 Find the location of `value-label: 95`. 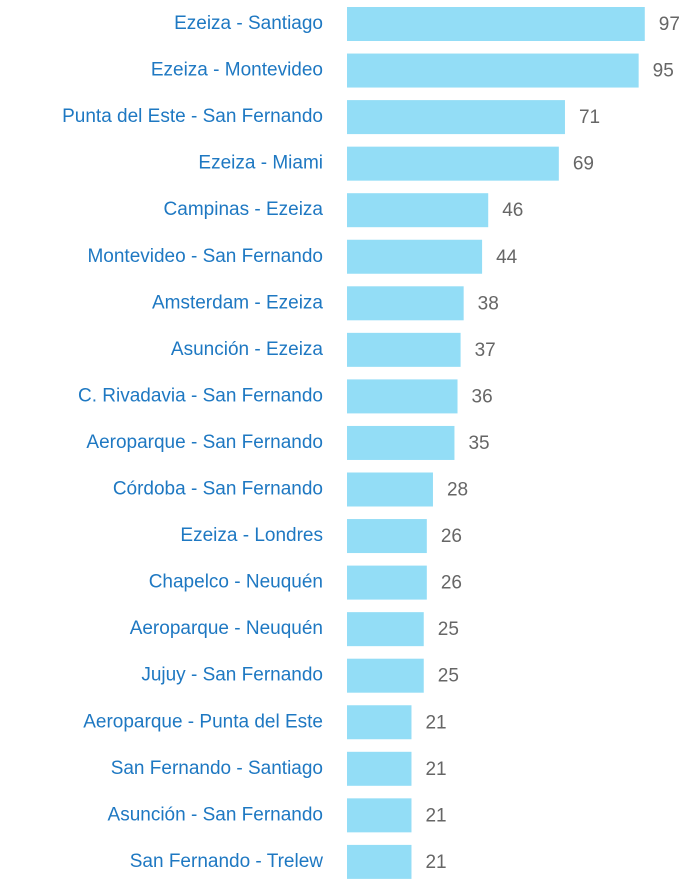

value-label: 95 is located at coordinates (663, 71).